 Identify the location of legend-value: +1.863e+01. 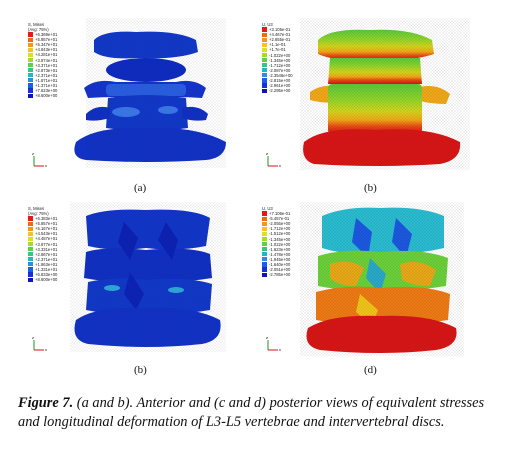
(46, 264).